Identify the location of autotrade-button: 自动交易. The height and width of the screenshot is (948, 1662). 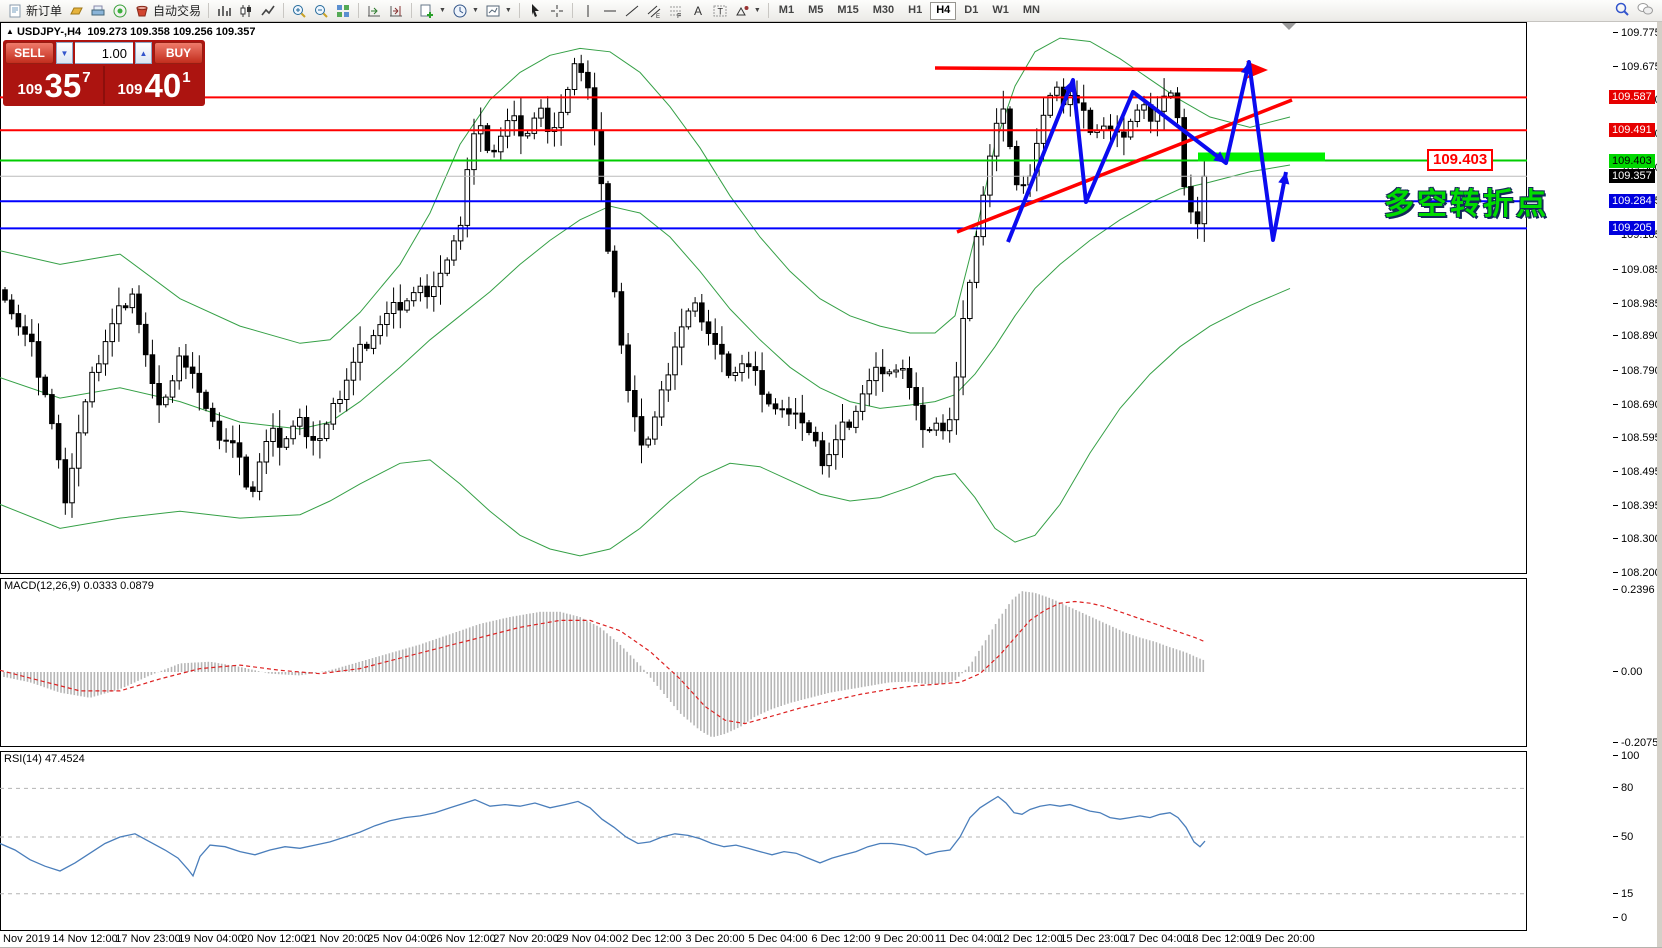
(167, 11).